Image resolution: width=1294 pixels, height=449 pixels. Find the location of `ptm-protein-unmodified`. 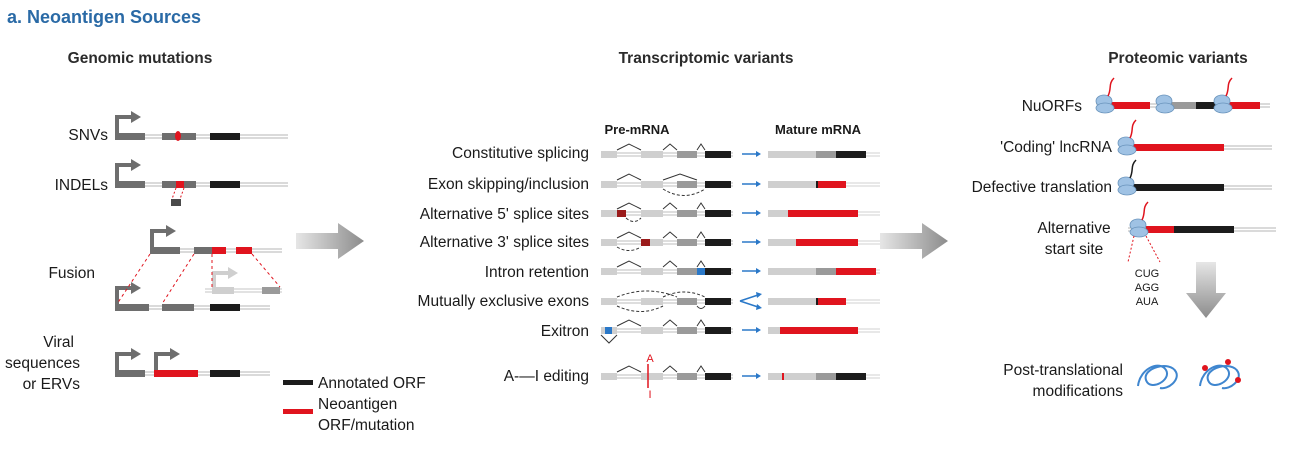

ptm-protein-unmodified is located at coordinates (1157, 377).